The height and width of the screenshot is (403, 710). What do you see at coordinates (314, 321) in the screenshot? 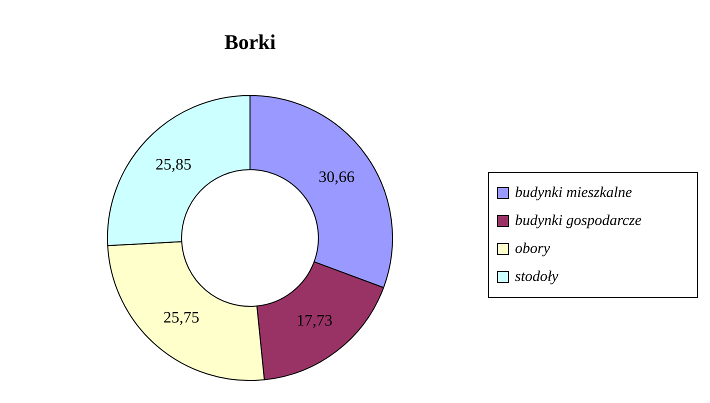
I see `data-label: 17,73` at bounding box center [314, 321].